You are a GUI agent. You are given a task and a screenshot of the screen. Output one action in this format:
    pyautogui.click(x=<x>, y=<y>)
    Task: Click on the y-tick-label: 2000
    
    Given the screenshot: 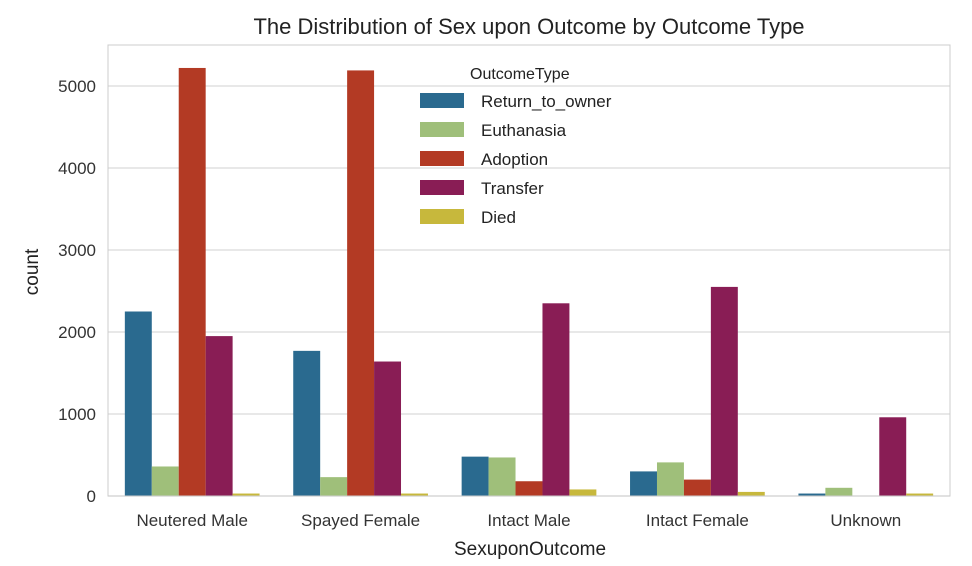 What is the action you would take?
    pyautogui.click(x=77, y=332)
    